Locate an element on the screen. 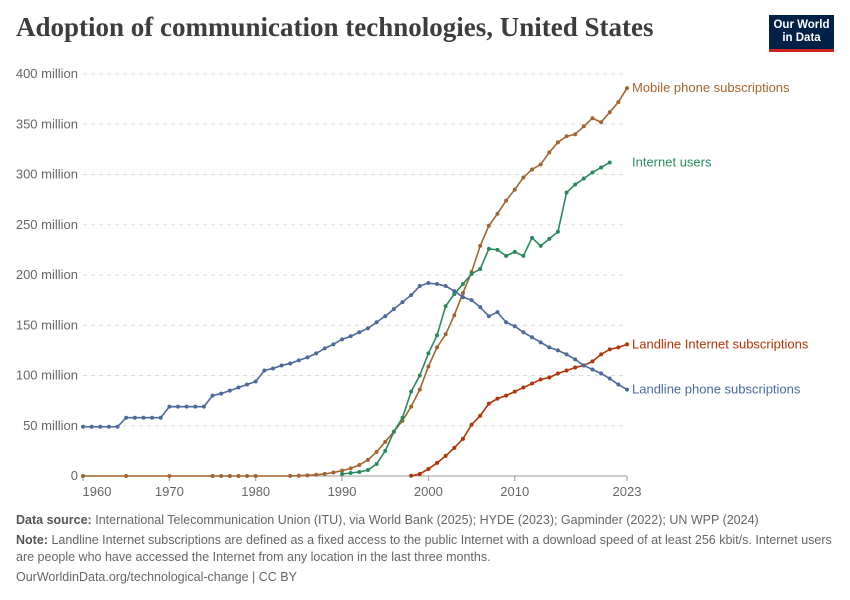 The height and width of the screenshot is (600, 850). series-line is located at coordinates (519, 410).